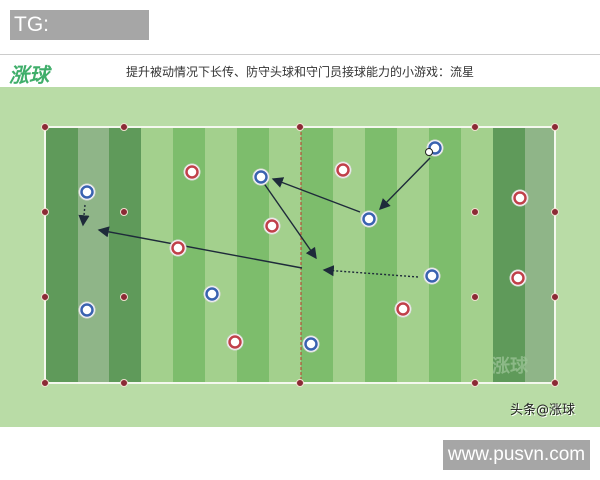  I want to click on page-title: 提升被动情况下长传、防守头球和守门员接球能力的小游戏：流星, so click(300, 72).